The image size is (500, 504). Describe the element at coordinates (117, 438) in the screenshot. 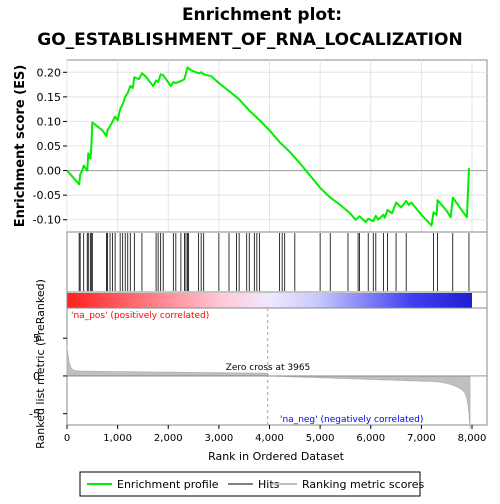

I see `x-tick-label: 1,000` at that location.